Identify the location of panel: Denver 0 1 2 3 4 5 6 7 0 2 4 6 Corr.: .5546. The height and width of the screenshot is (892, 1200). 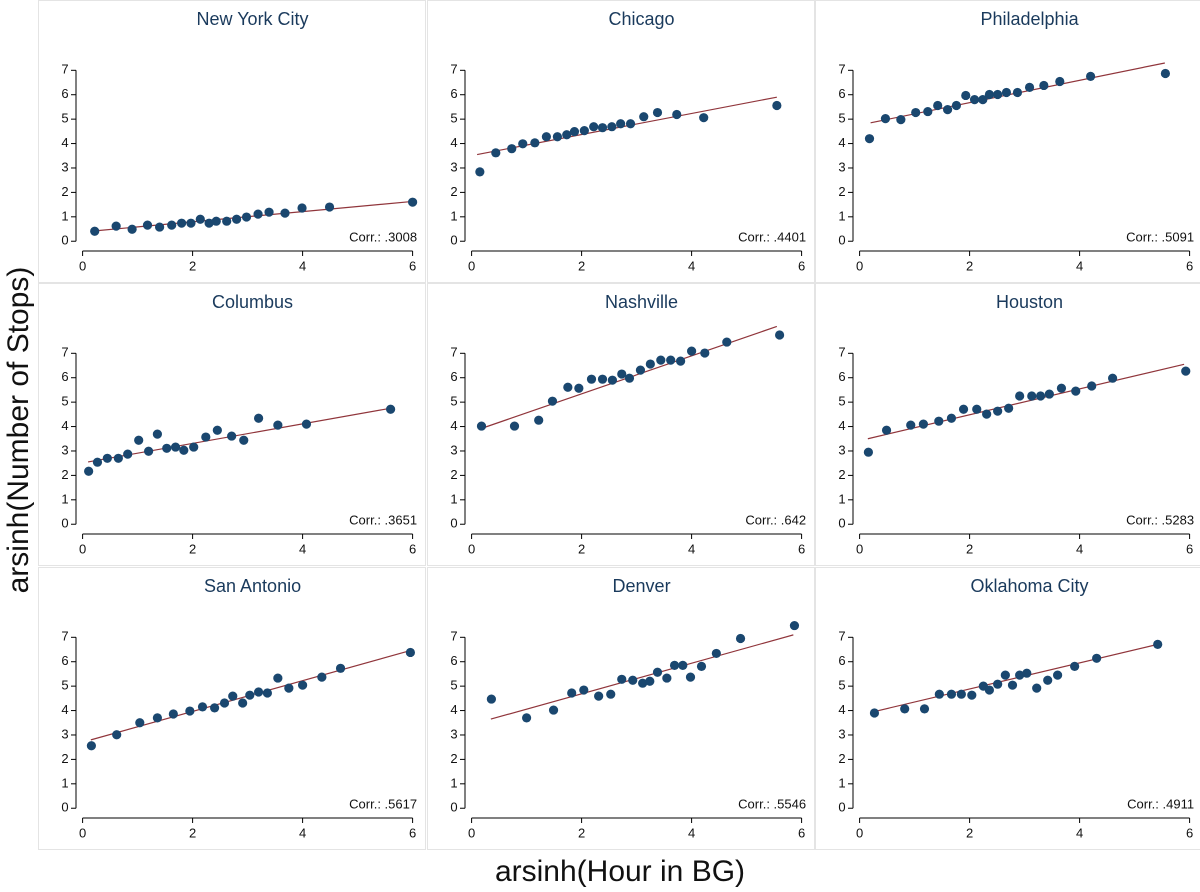
(621, 708).